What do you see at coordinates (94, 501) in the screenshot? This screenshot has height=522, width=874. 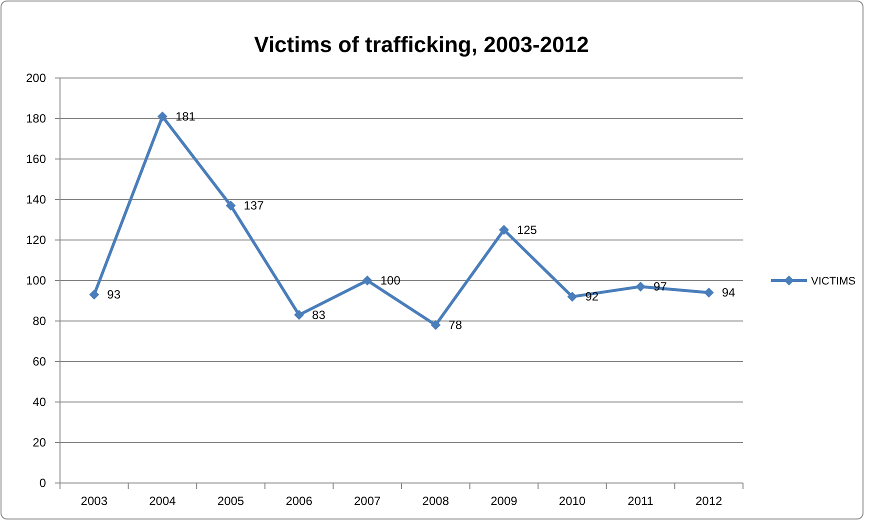 I see `x-tick-label: 2003` at bounding box center [94, 501].